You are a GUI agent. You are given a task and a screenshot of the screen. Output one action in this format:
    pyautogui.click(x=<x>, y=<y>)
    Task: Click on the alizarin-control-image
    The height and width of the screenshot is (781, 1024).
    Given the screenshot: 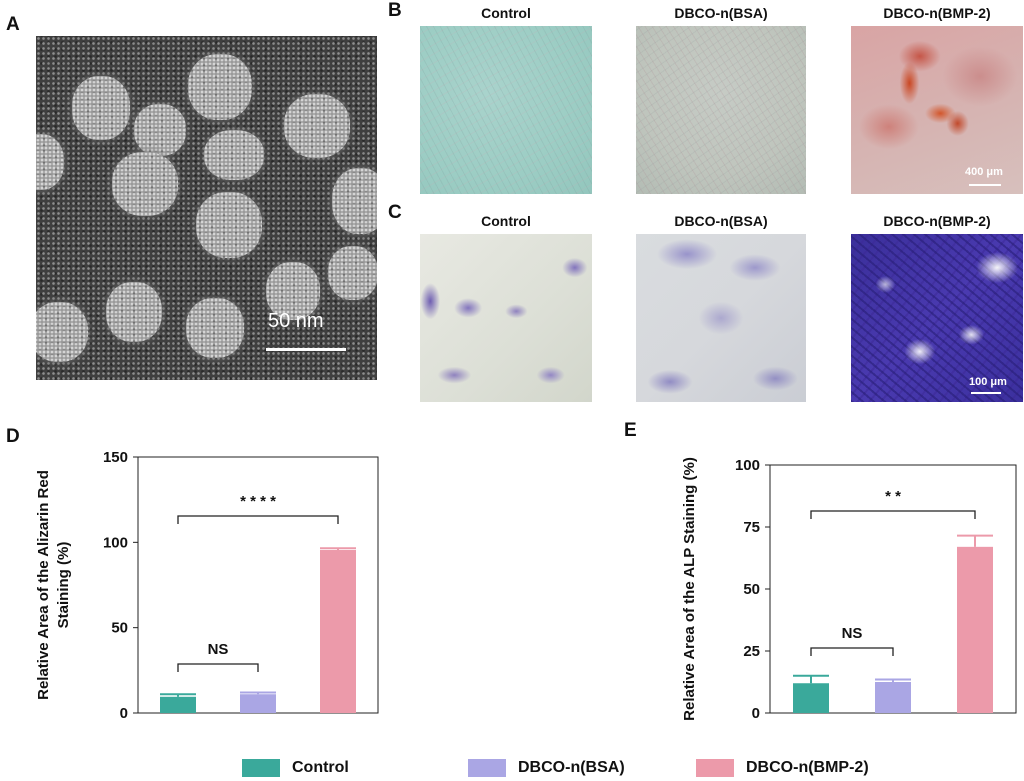 What is the action you would take?
    pyautogui.click(x=506, y=110)
    